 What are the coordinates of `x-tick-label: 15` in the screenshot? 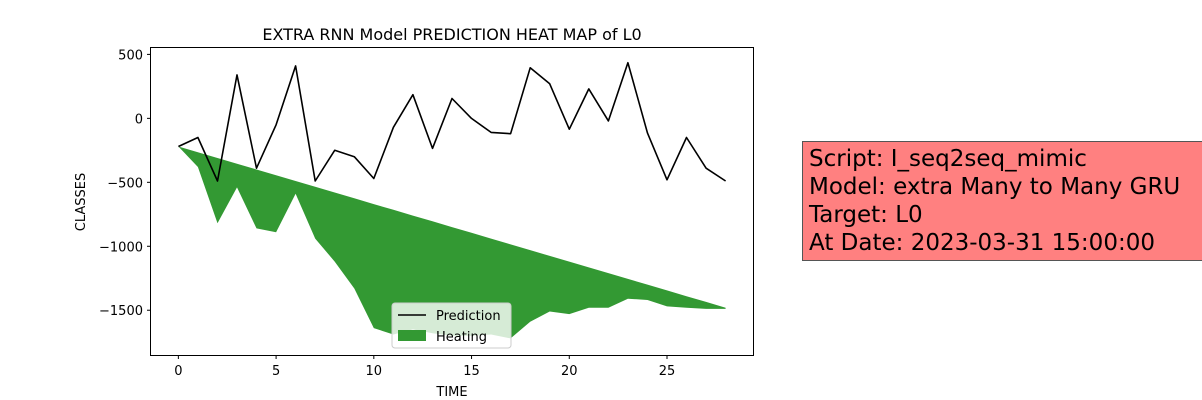 It's located at (471, 371).